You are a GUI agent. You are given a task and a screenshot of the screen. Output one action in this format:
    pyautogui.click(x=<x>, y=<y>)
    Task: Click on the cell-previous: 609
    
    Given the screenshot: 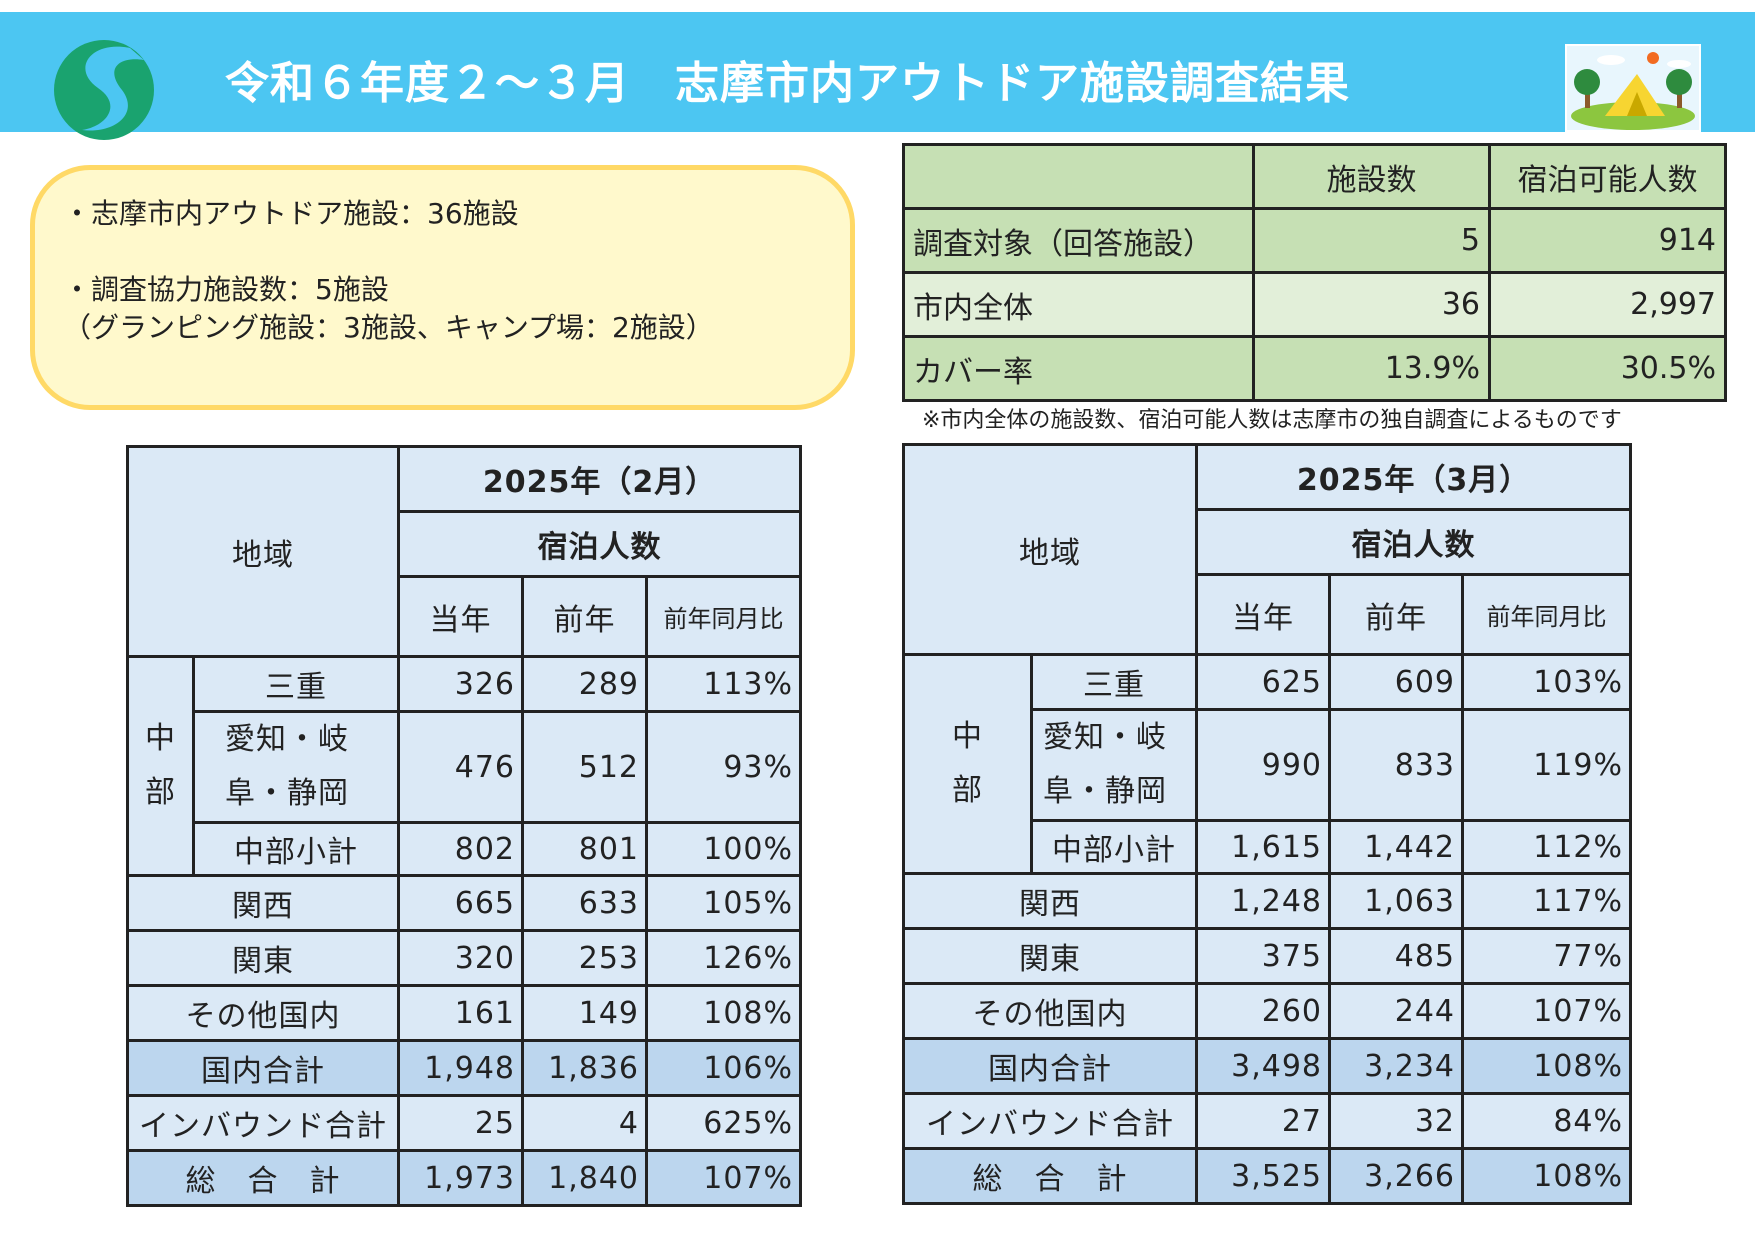 What is the action you would take?
    pyautogui.click(x=1396, y=682)
    